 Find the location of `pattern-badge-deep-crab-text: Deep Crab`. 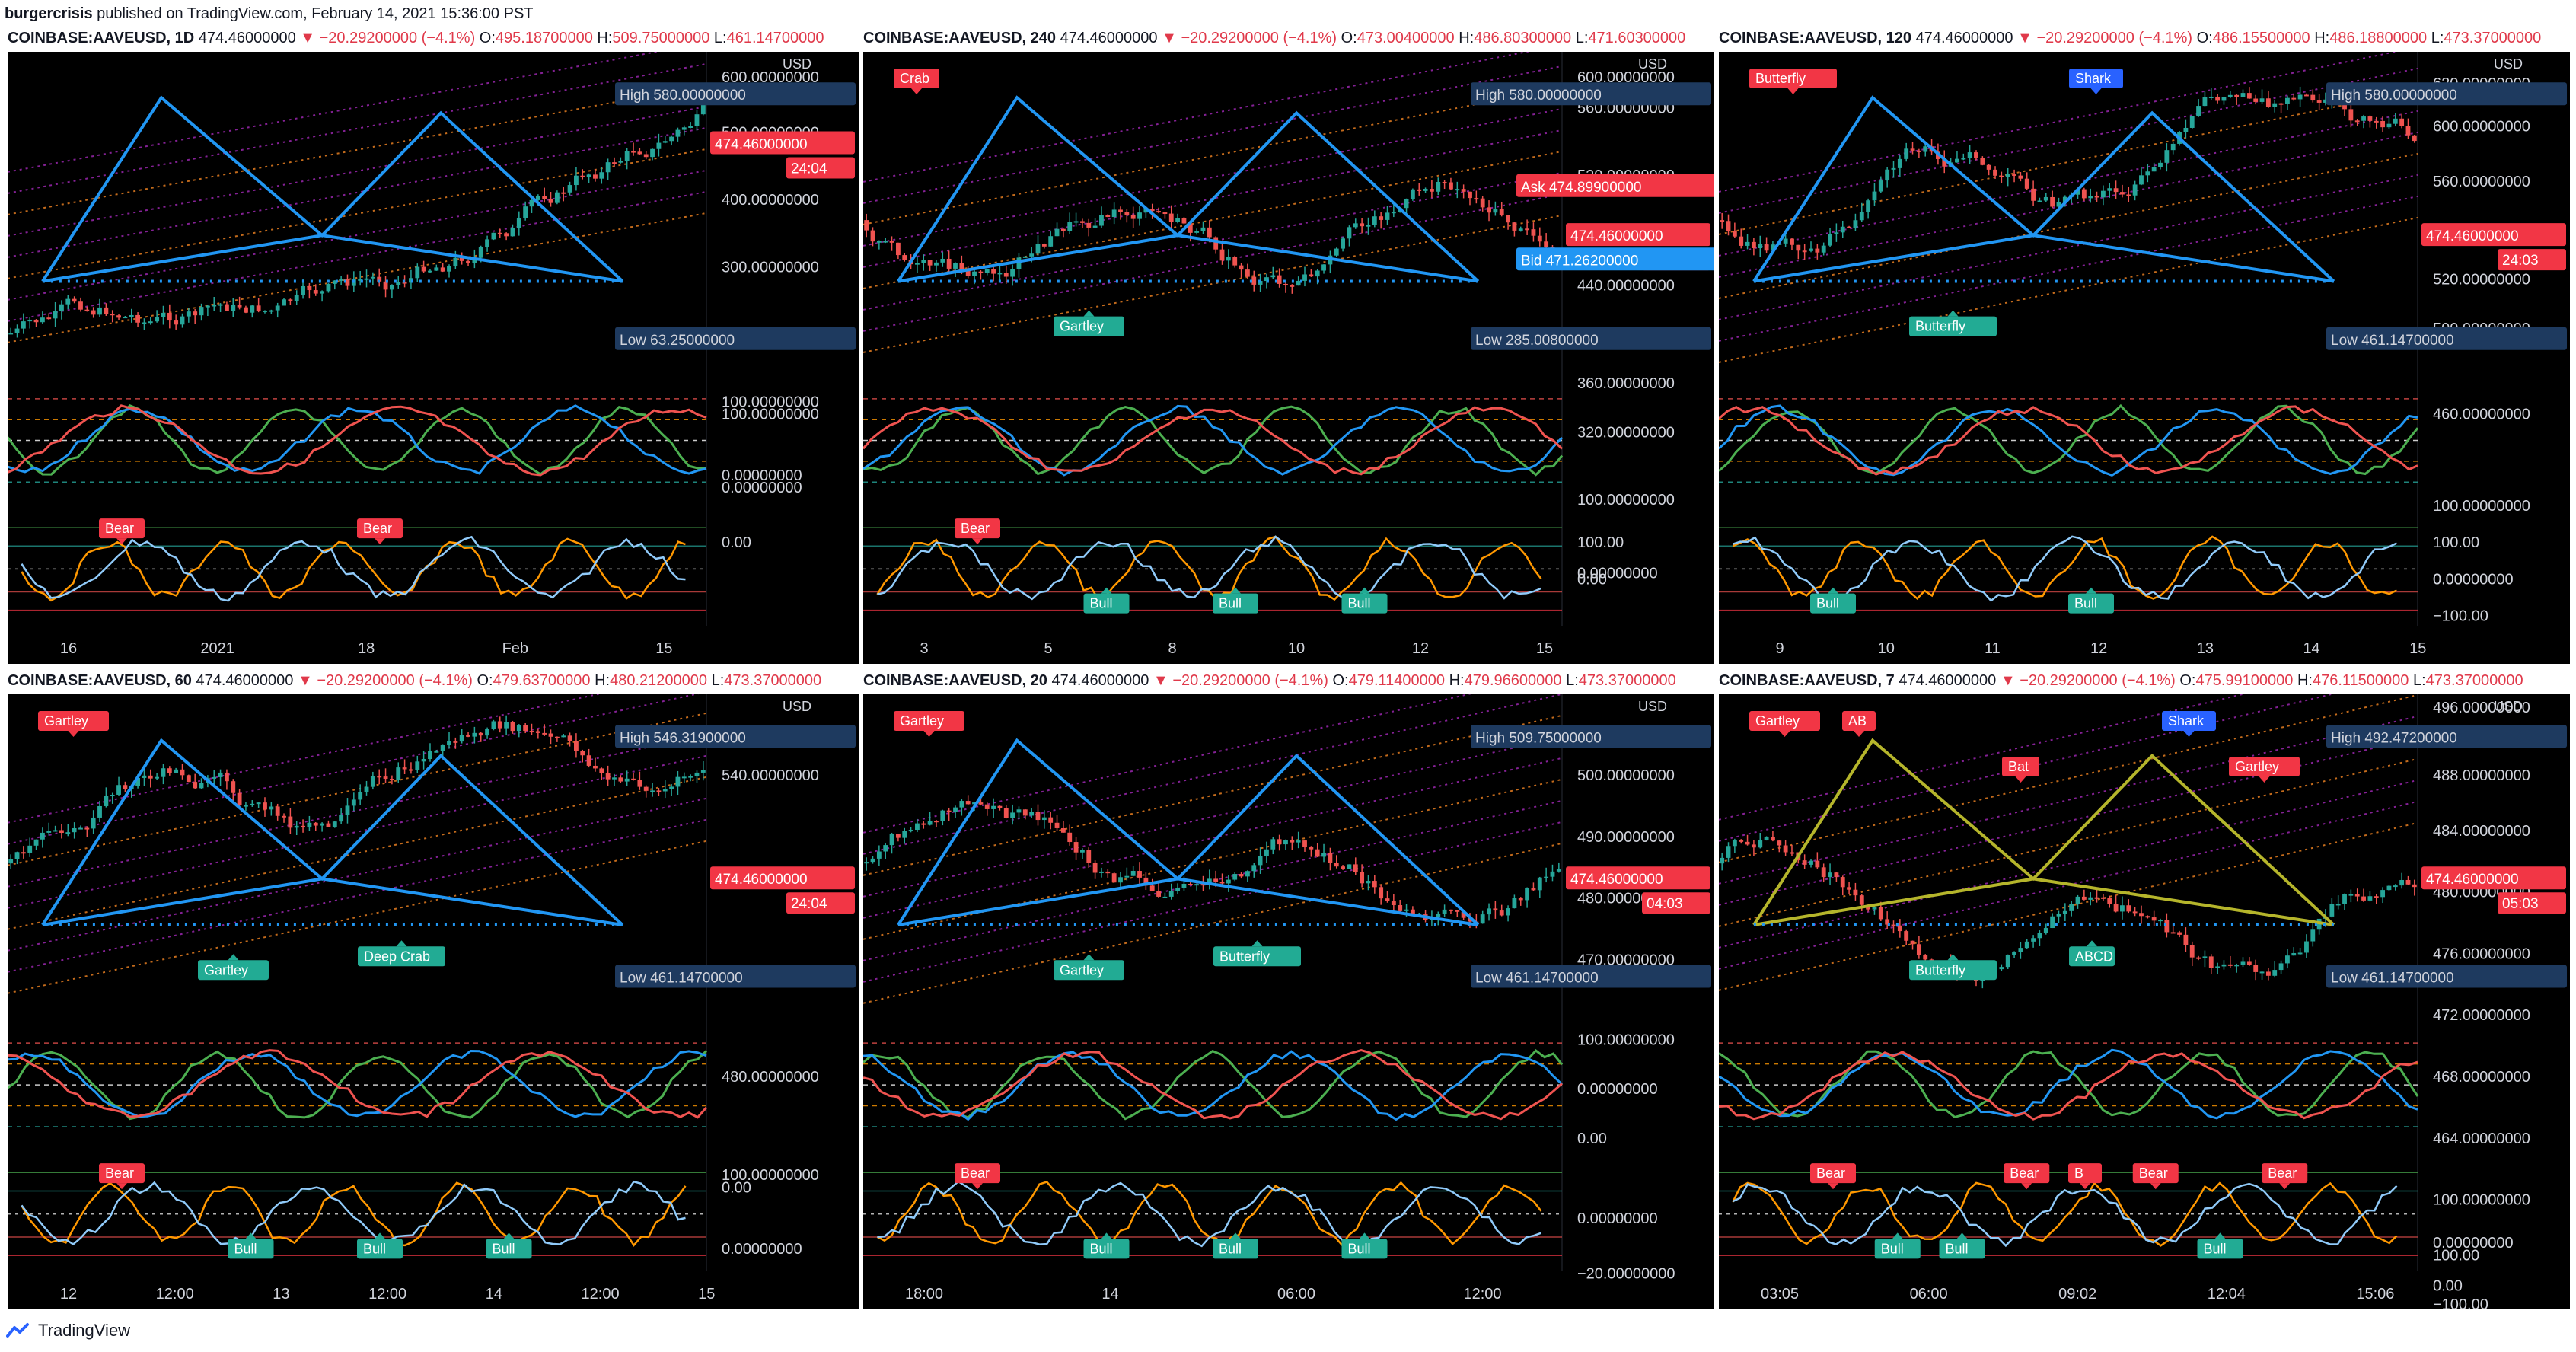

pattern-badge-deep-crab-text: Deep Crab is located at coordinates (397, 956).